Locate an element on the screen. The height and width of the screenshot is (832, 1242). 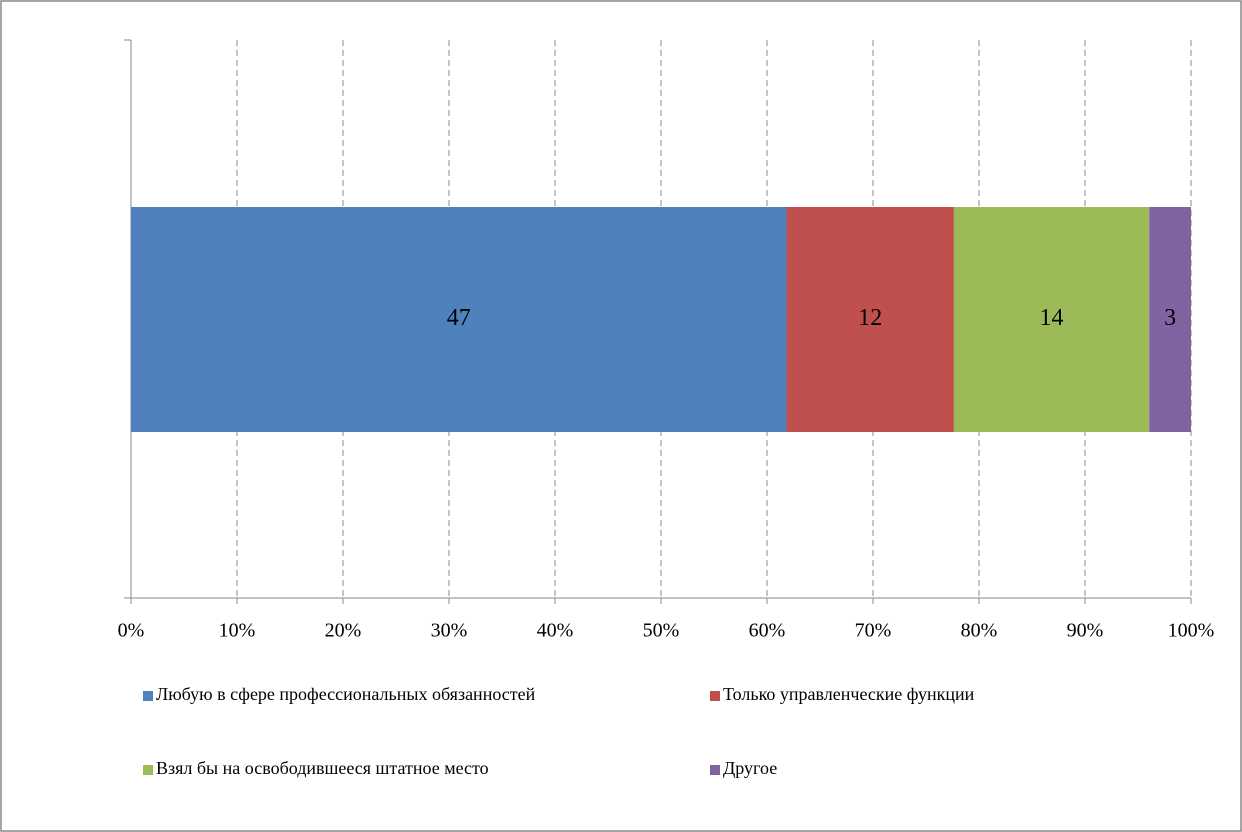
legend-label: Другое is located at coordinates (750, 768).